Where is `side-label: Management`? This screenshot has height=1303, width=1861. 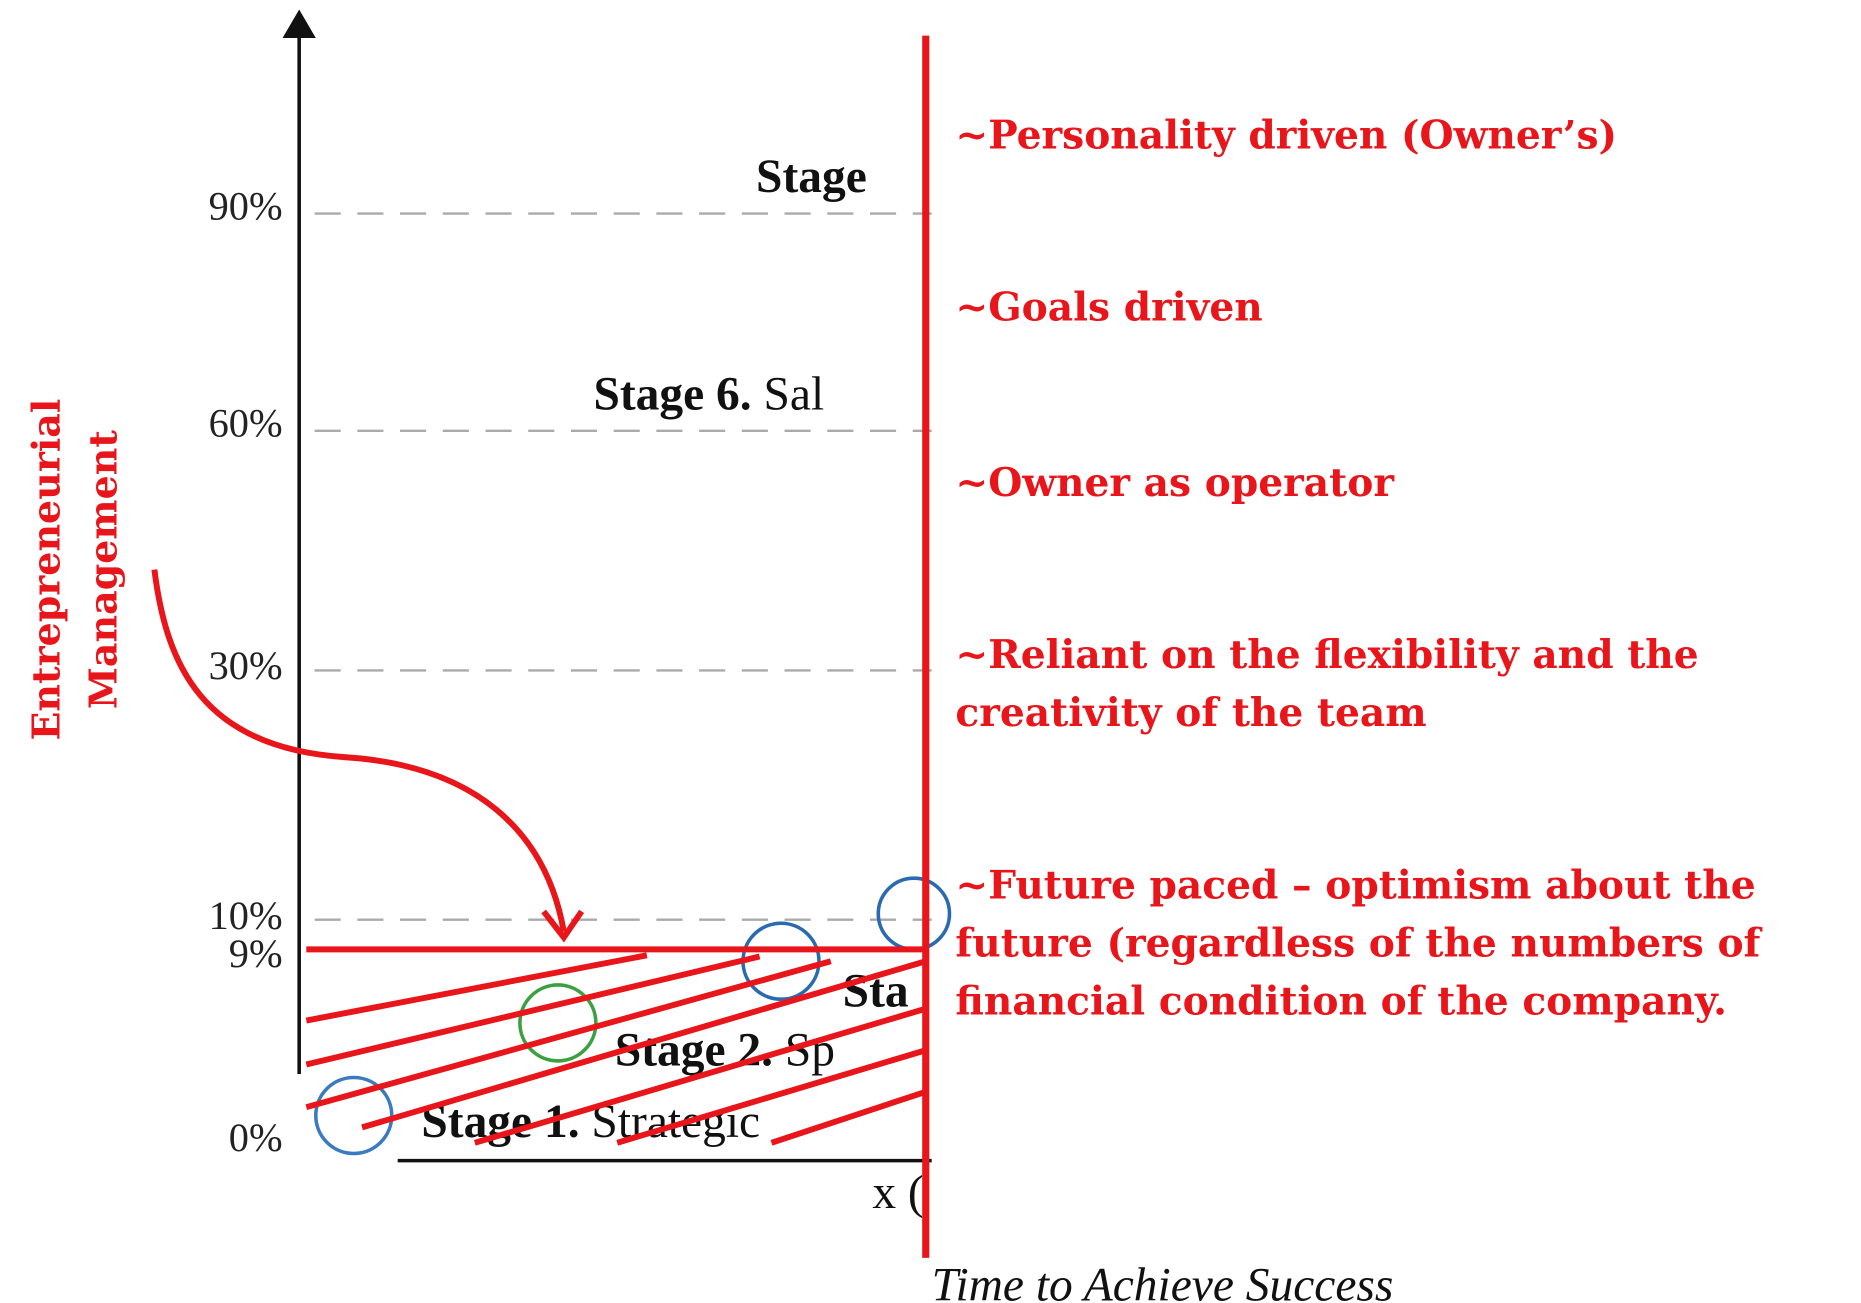
side-label: Management is located at coordinates (102, 569).